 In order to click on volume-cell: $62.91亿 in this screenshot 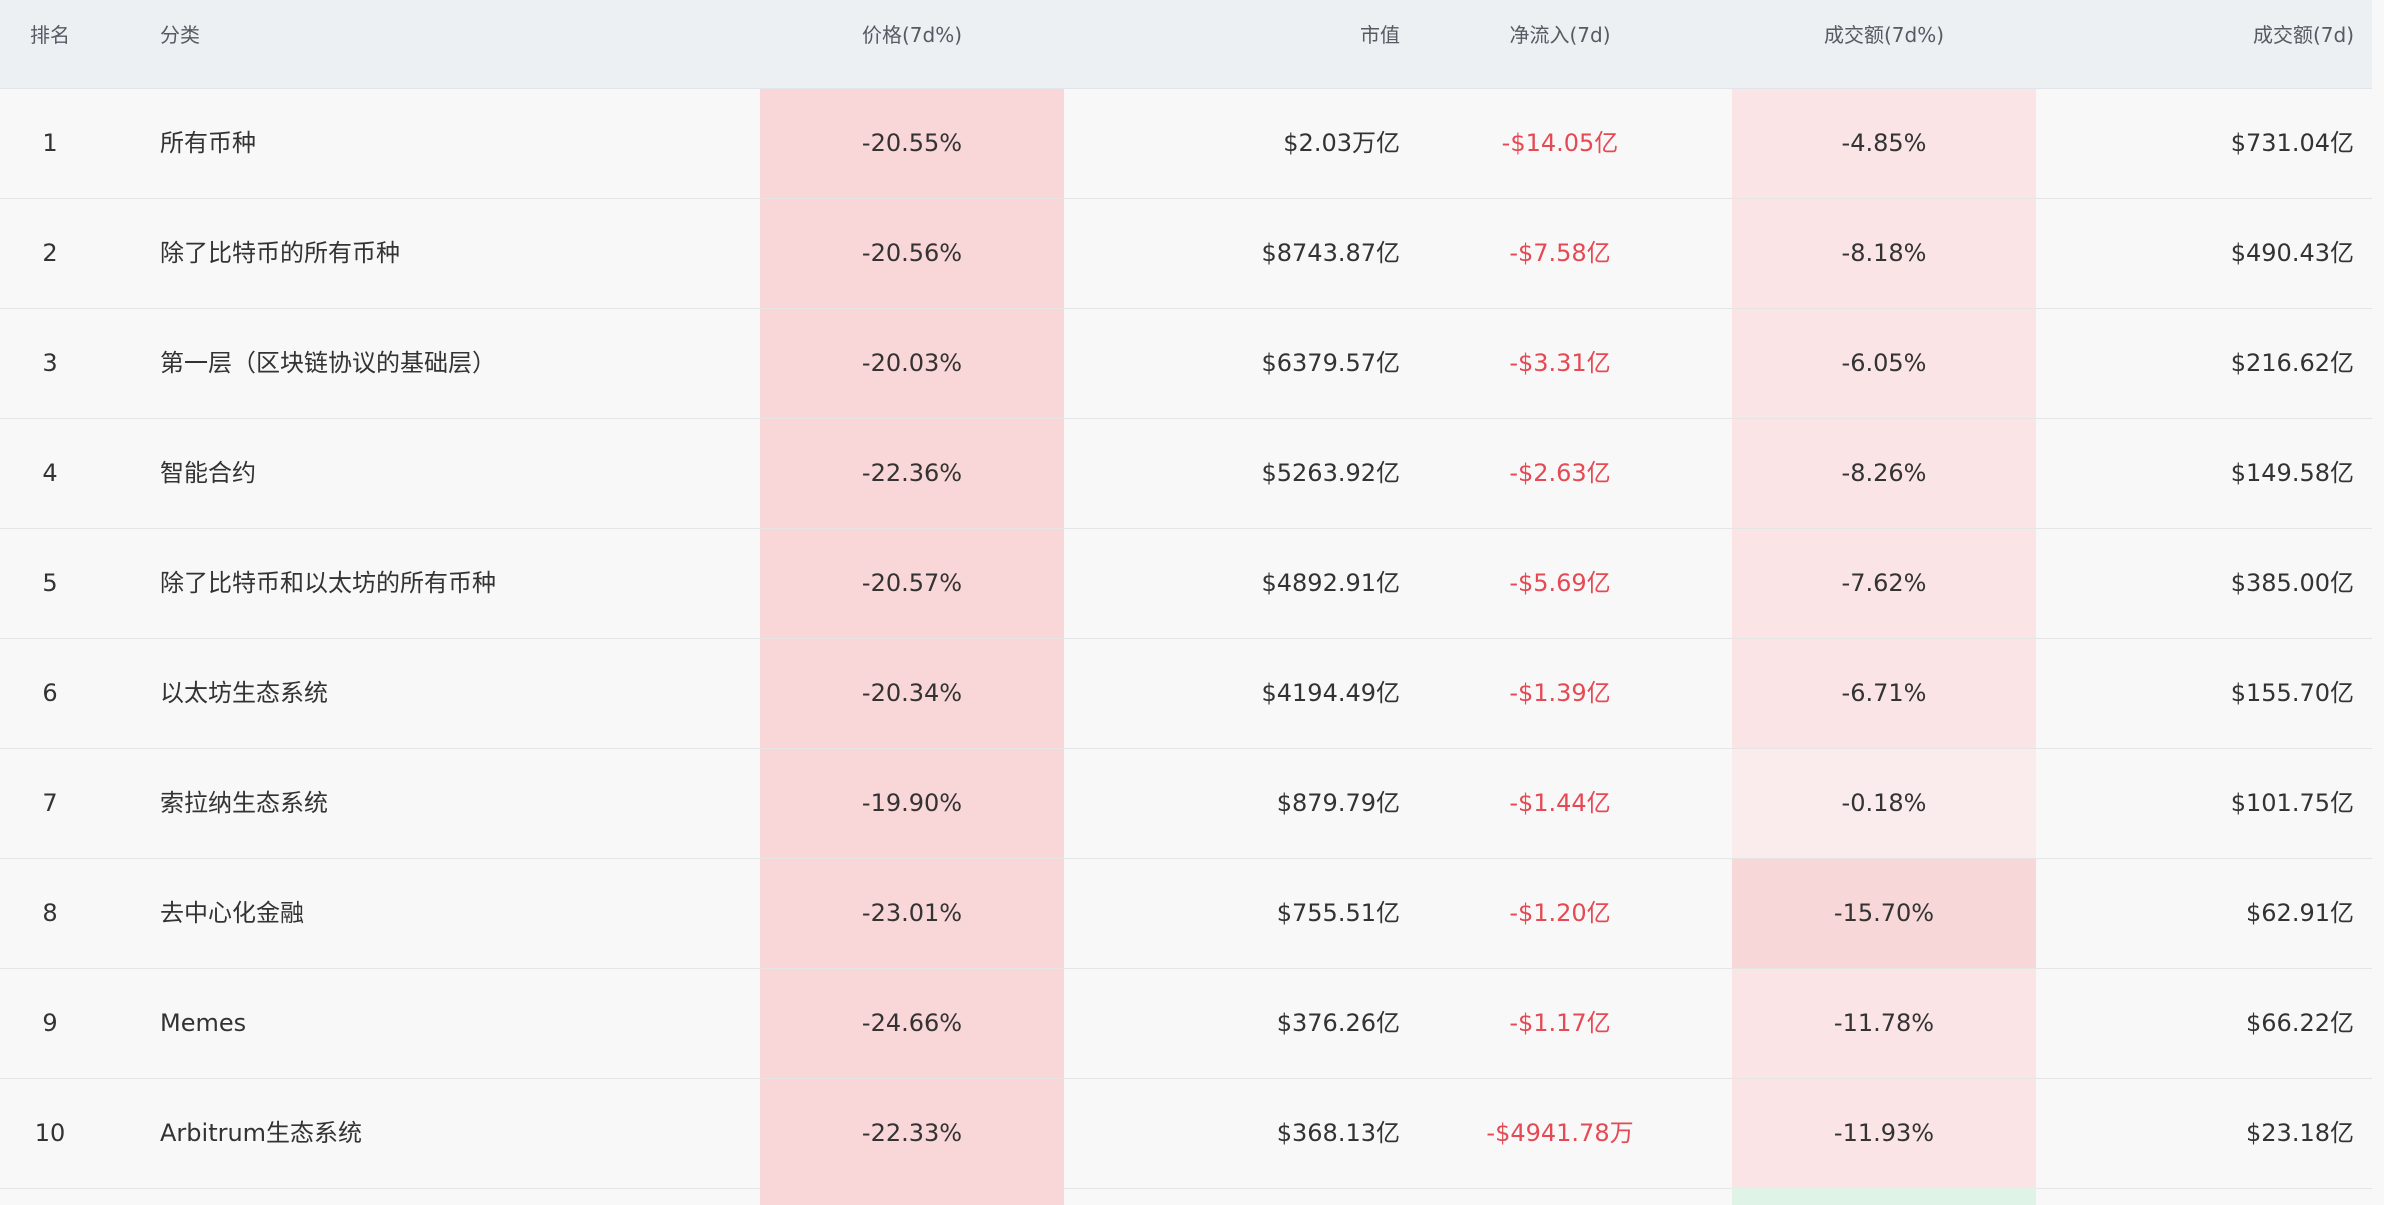, I will do `click(2300, 913)`.